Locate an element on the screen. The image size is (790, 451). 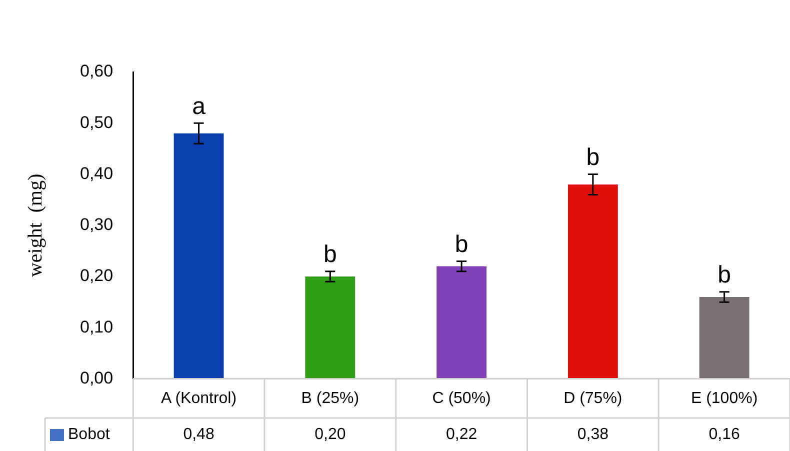
data-label: 0,16 is located at coordinates (724, 434).